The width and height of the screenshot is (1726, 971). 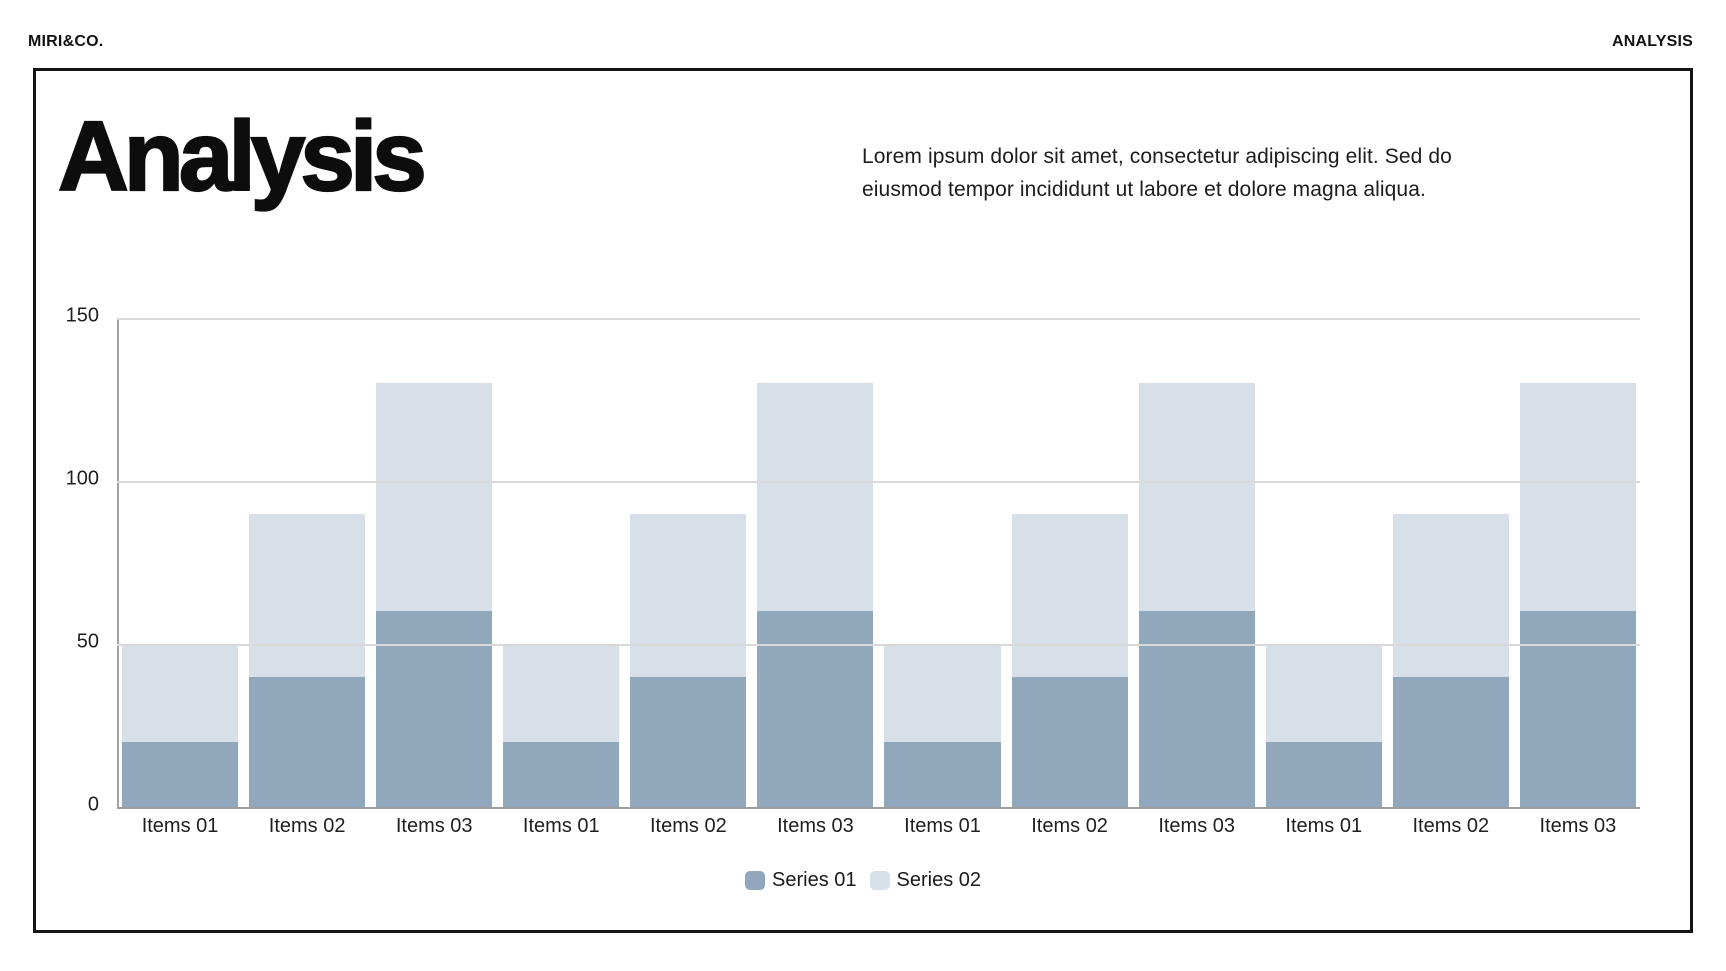 What do you see at coordinates (878, 808) in the screenshot?
I see `x-axis-line` at bounding box center [878, 808].